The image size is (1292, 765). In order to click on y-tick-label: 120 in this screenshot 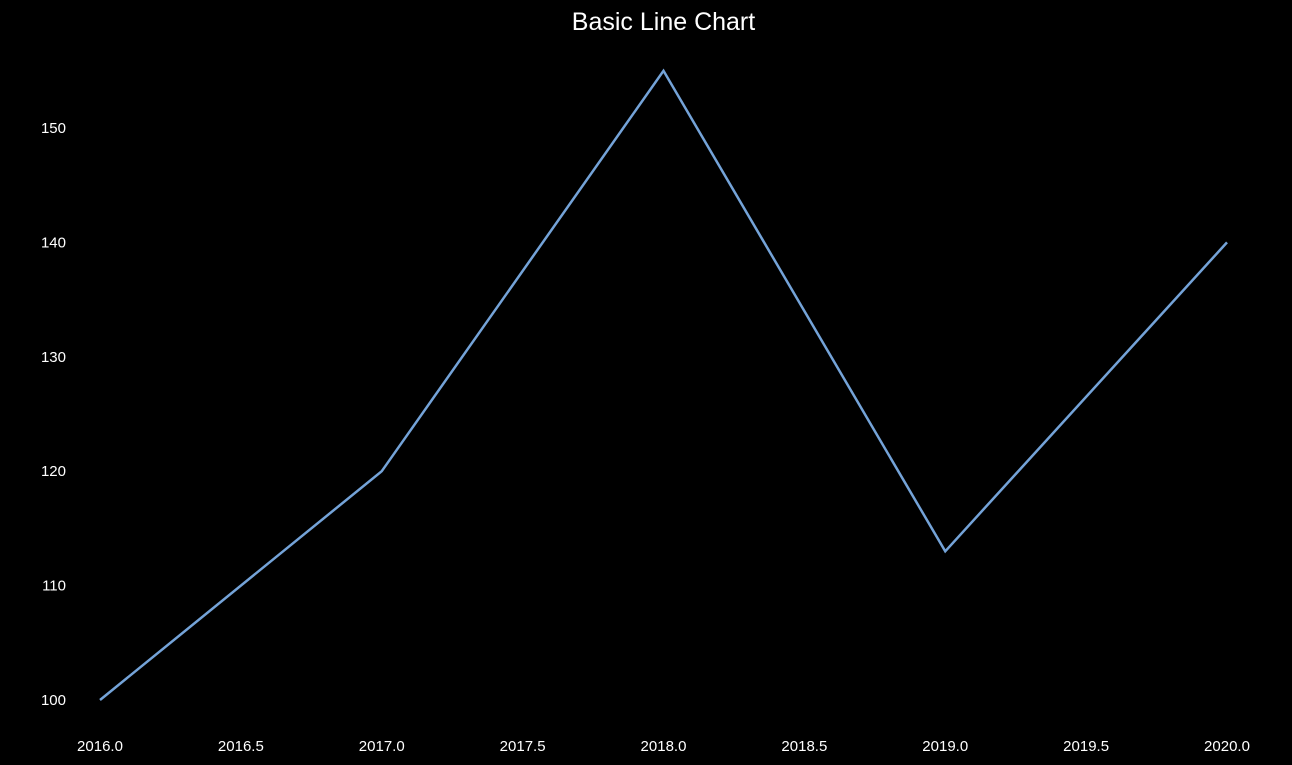, I will do `click(53, 471)`.